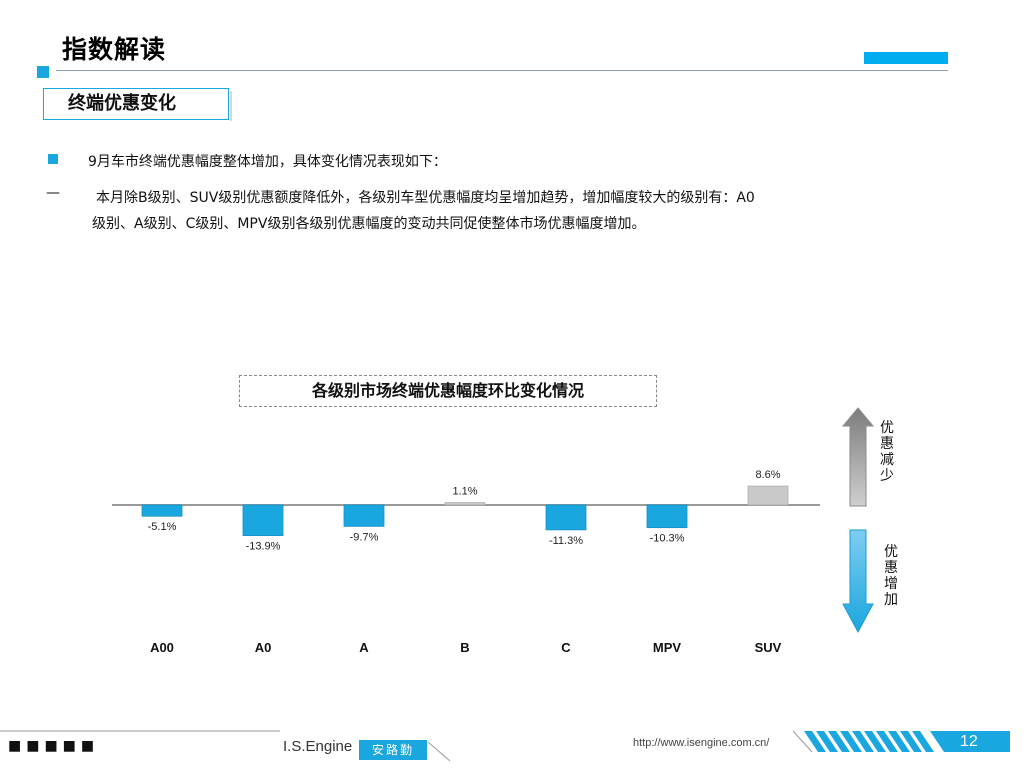 Image resolution: width=1024 pixels, height=768 pixels. I want to click on arrowDownLabel-char: 优, so click(891, 552).